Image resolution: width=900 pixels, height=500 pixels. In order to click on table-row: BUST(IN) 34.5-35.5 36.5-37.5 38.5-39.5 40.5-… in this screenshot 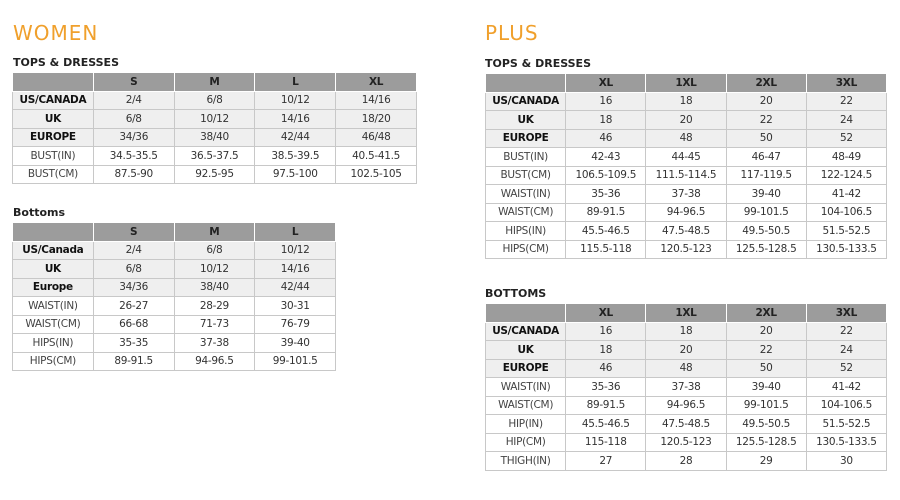, I will do `click(214, 156)`.